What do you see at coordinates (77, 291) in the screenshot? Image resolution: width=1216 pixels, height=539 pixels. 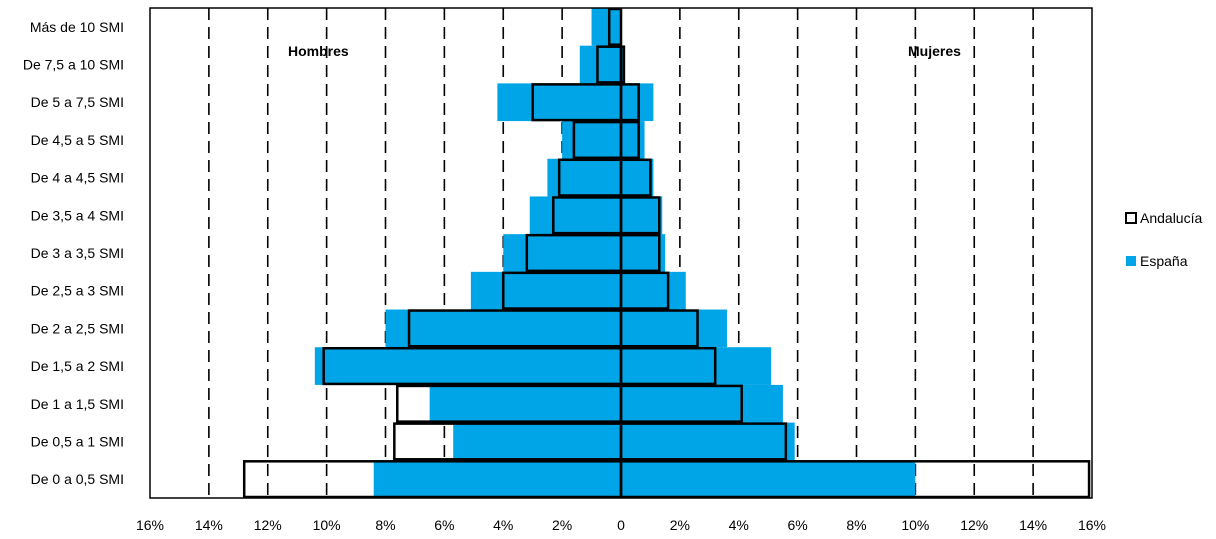 I see `y-tick-label: De 2,5 a 3 SMI` at bounding box center [77, 291].